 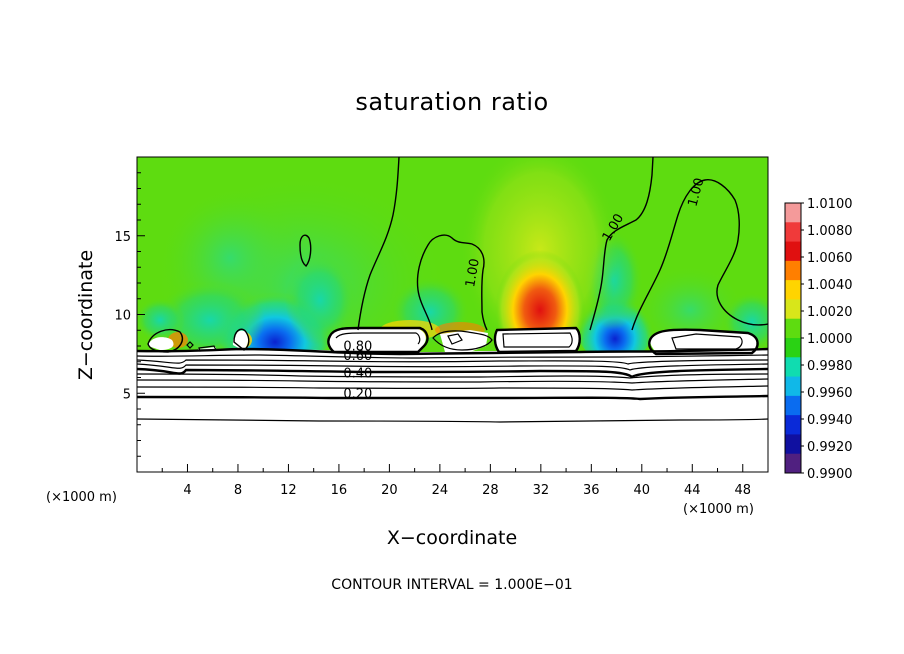 What do you see at coordinates (86, 315) in the screenshot?
I see `y-axis-title: Z−coordinate` at bounding box center [86, 315].